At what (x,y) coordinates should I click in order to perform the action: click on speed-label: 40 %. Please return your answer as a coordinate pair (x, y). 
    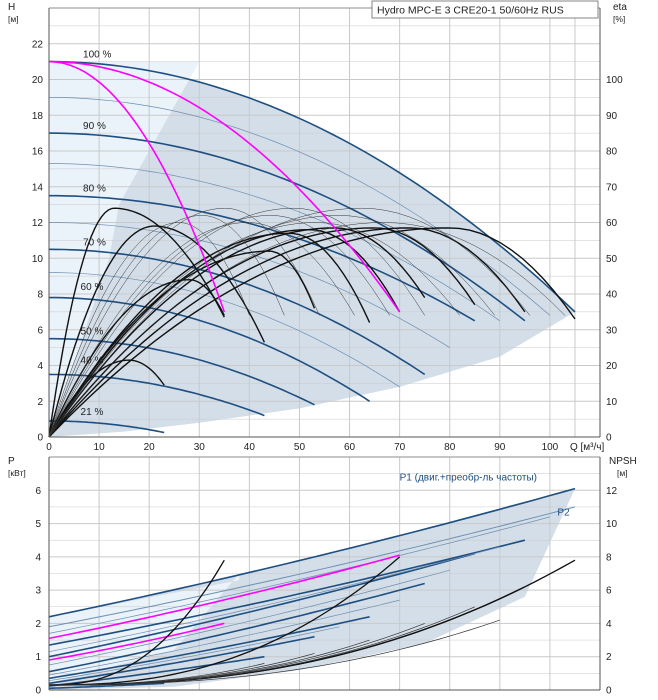
    Looking at the image, I should click on (92, 360).